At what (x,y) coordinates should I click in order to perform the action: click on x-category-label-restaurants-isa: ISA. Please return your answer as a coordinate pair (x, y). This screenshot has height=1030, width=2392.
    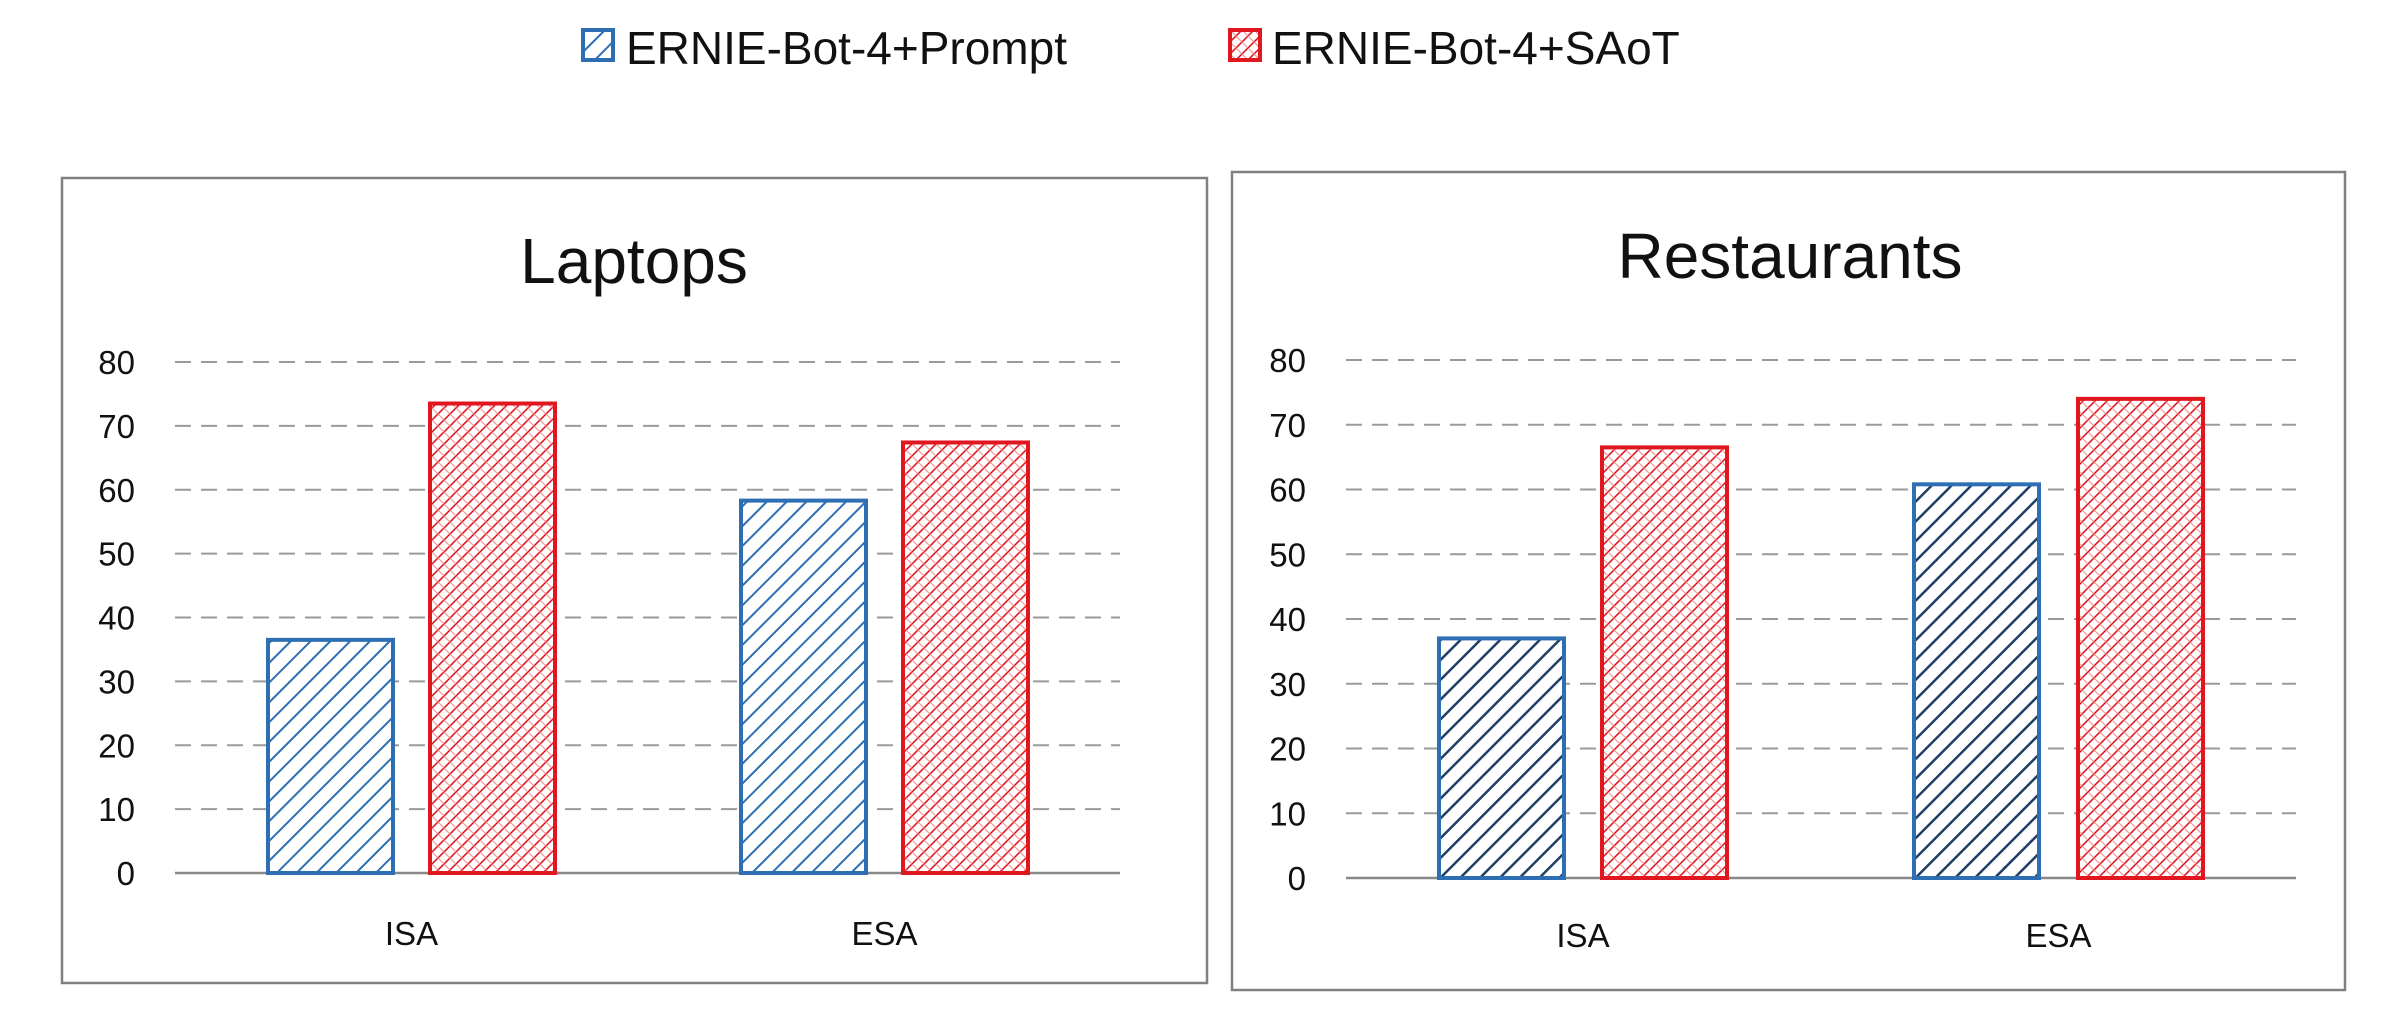
    Looking at the image, I should click on (1582, 935).